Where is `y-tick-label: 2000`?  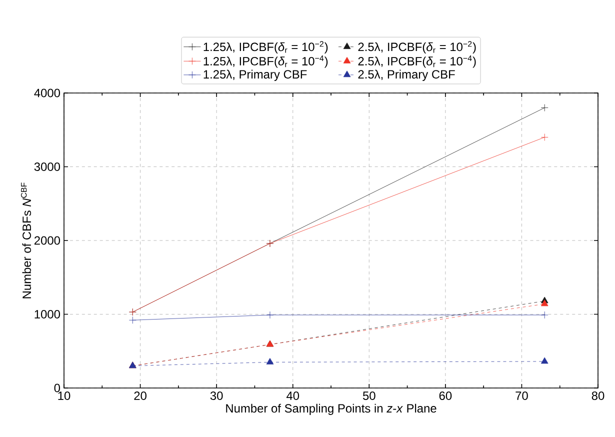
y-tick-label: 2000 is located at coordinates (47, 240).